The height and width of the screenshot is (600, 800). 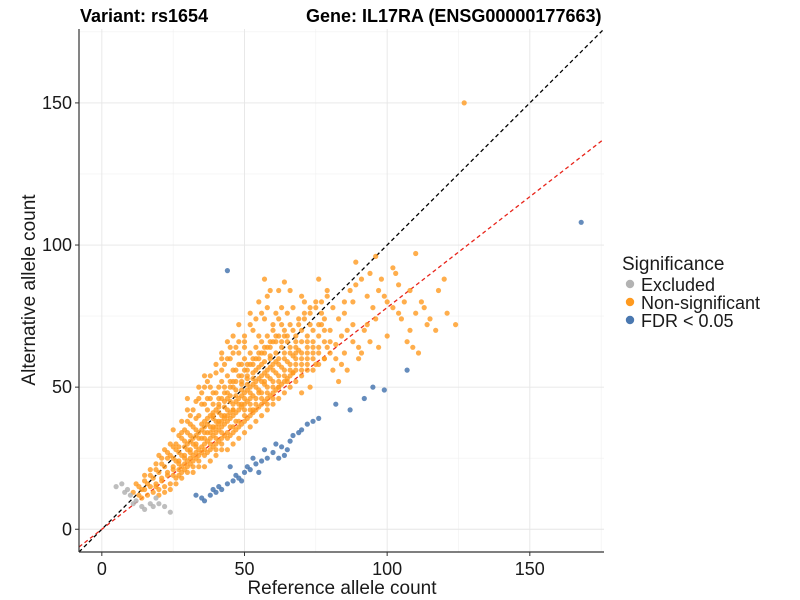 What do you see at coordinates (673, 264) in the screenshot?
I see `legend-title: Significance` at bounding box center [673, 264].